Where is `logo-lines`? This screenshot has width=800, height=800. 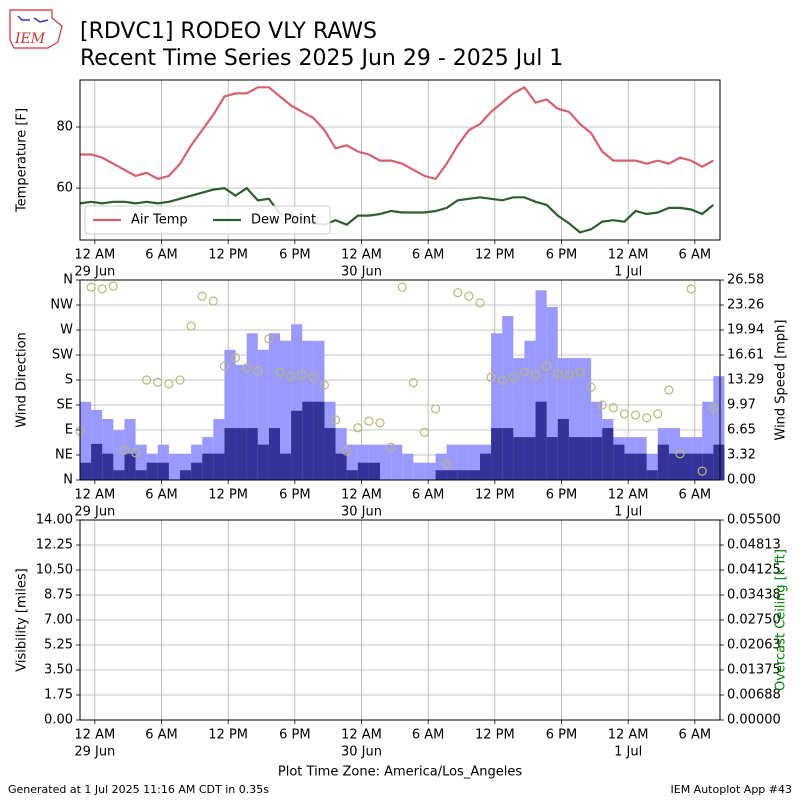 logo-lines is located at coordinates (33, 19).